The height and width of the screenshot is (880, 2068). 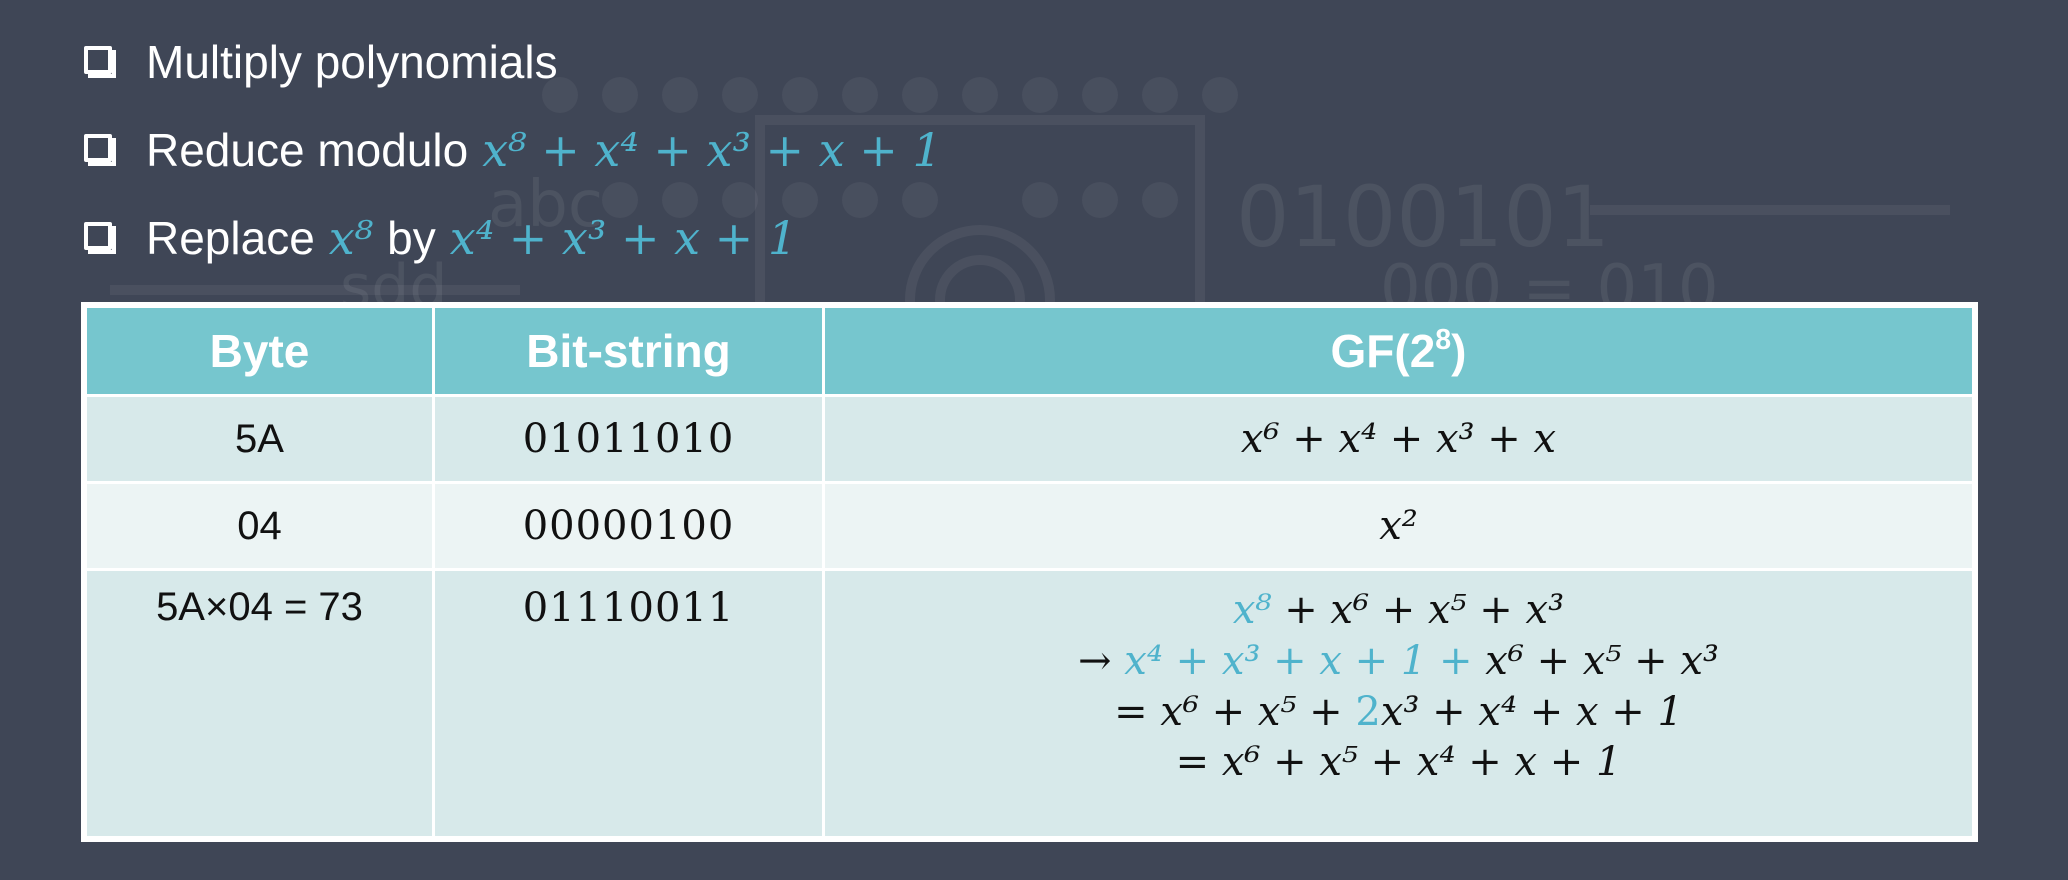 I want to click on cell-bits: 00000100, so click(x=628, y=526).